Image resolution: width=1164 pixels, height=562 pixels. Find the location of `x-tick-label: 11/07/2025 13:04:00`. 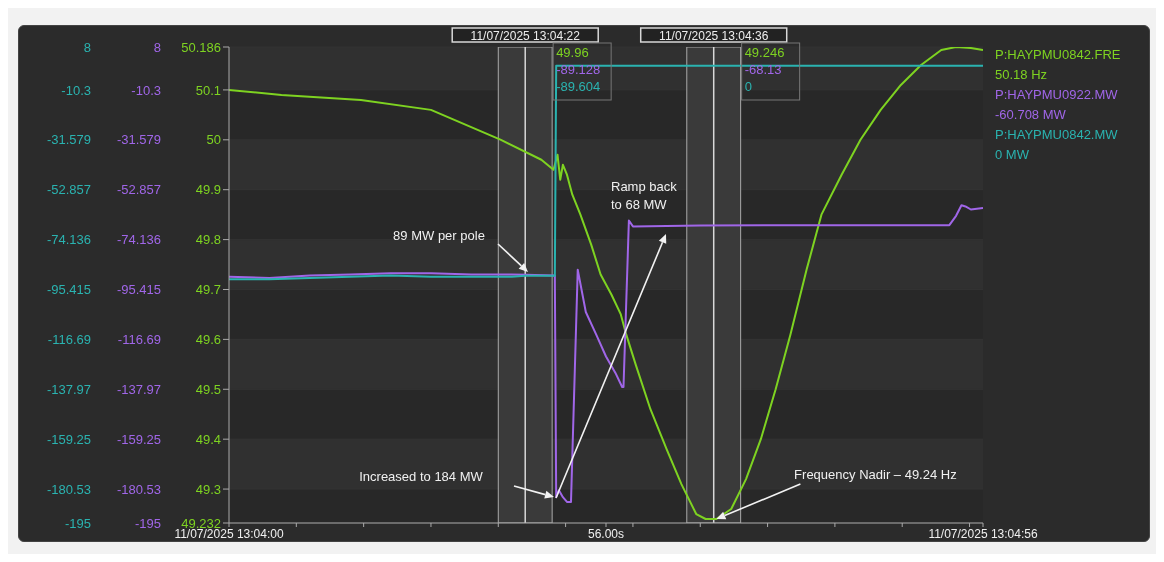

x-tick-label: 11/07/2025 13:04:00 is located at coordinates (229, 533).